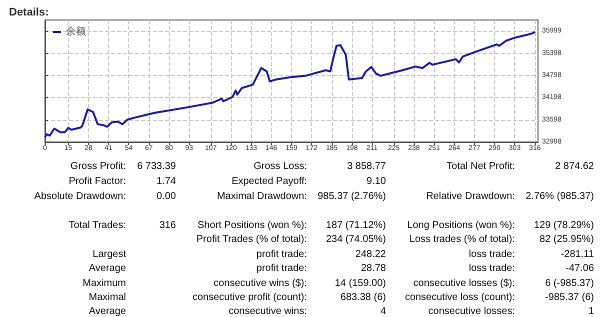  Describe the element at coordinates (166, 181) in the screenshot. I see `text: 1.74` at that location.